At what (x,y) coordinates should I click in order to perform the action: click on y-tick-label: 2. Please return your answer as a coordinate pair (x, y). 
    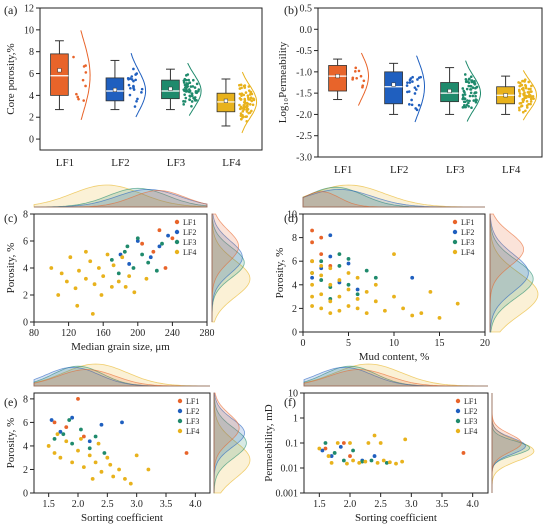
    Looking at the image, I should click on (25, 296).